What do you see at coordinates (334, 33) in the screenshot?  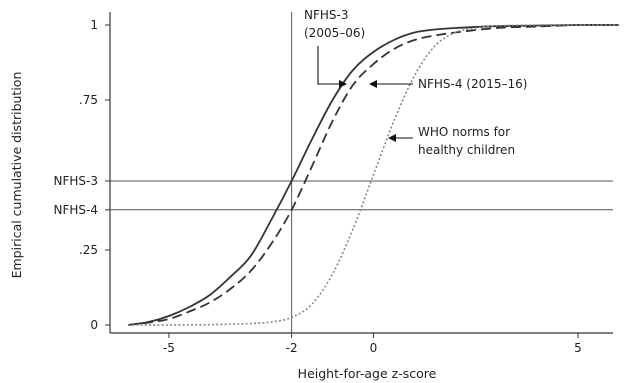 I see `annotation-line: (2005–06)` at bounding box center [334, 33].